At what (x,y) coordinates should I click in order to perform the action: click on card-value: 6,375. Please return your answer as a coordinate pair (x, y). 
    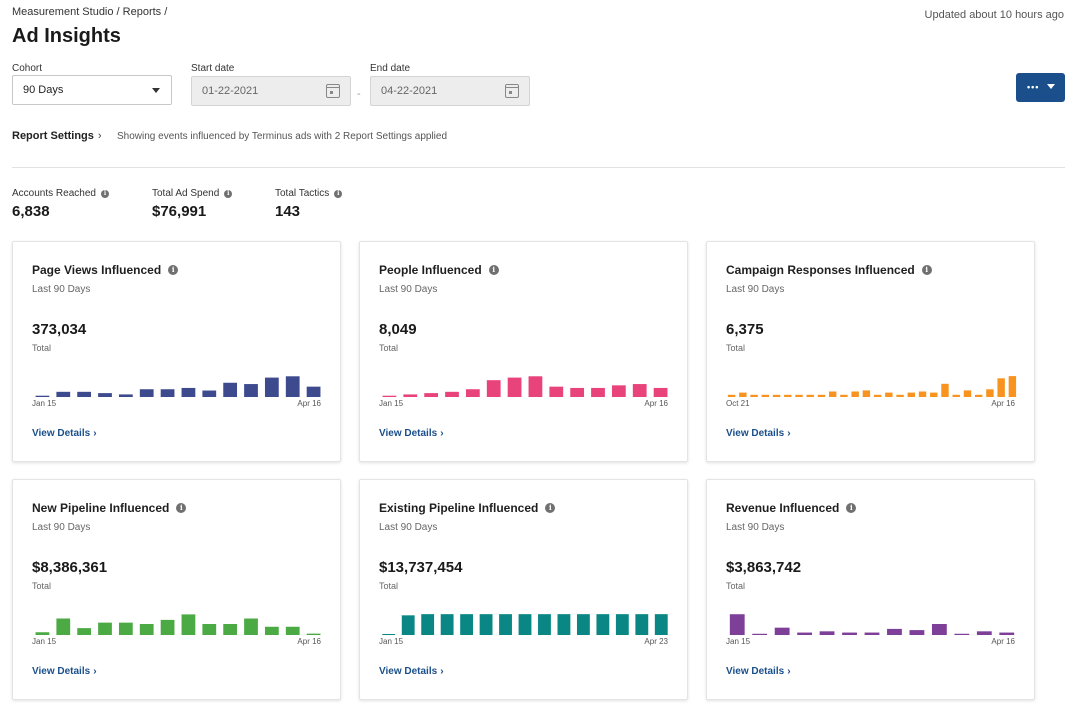
    Looking at the image, I should click on (745, 329).